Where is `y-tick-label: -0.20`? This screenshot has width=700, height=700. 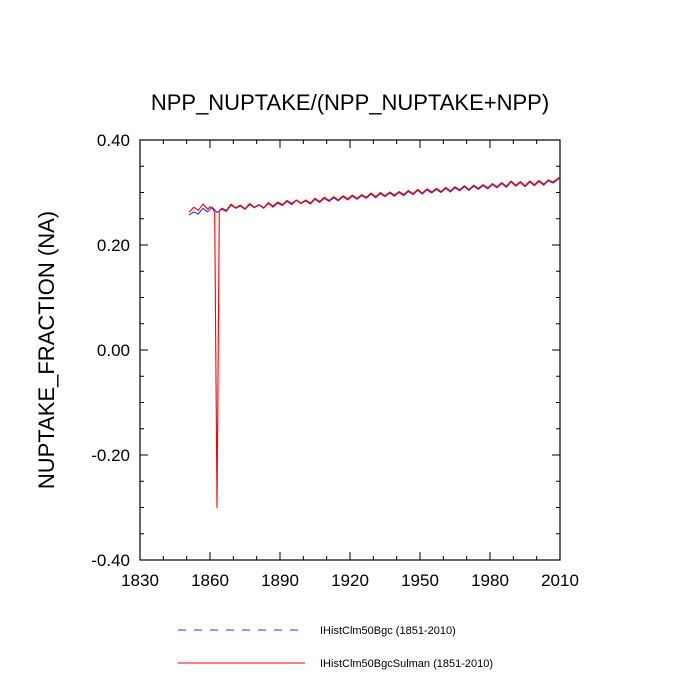
y-tick-label: -0.20 is located at coordinates (110, 455).